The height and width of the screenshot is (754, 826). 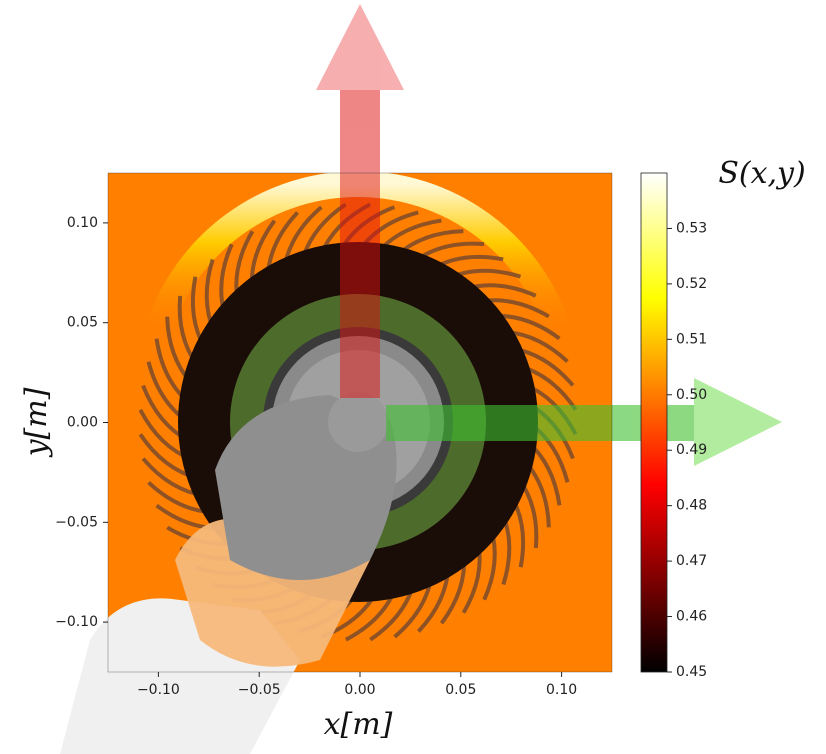 I want to click on colorbar-tick-label: 0.53, so click(x=691, y=228).